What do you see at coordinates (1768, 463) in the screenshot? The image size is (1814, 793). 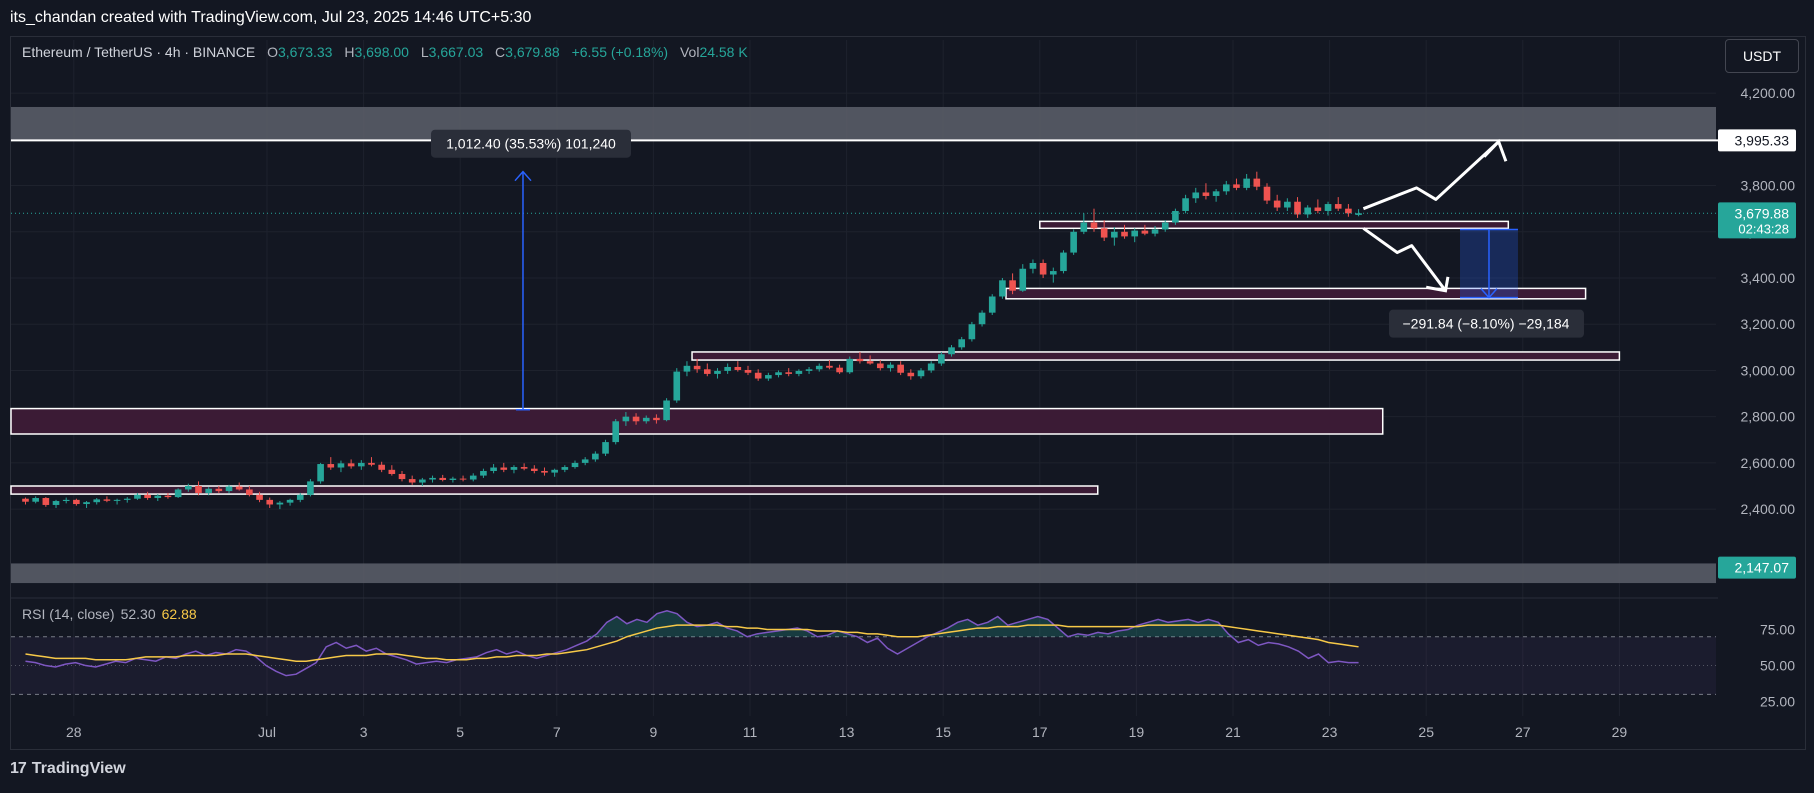 I see `price-tick-label: 2,600.00` at bounding box center [1768, 463].